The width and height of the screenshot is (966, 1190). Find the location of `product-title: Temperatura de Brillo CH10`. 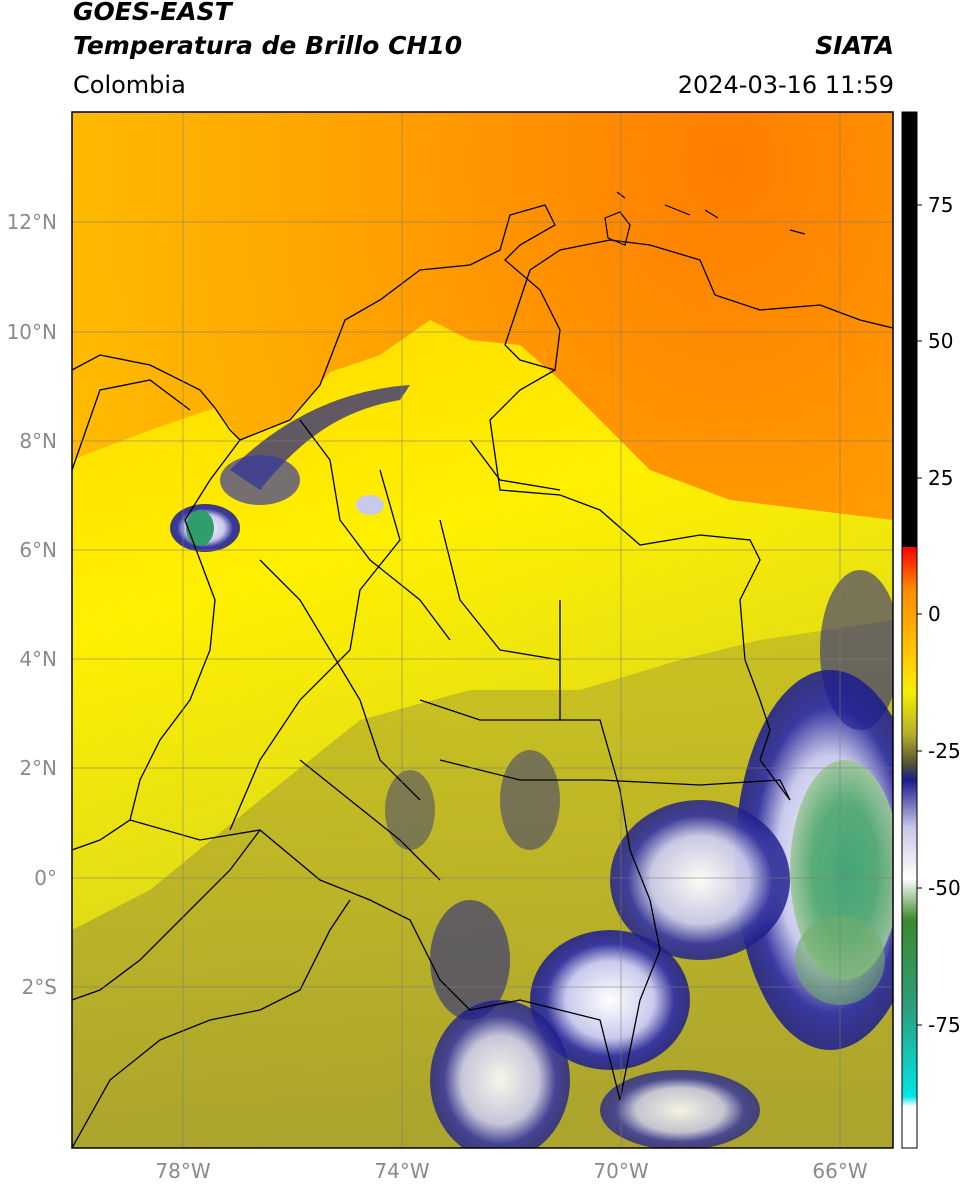

product-title: Temperatura de Brillo CH10 is located at coordinates (268, 45).